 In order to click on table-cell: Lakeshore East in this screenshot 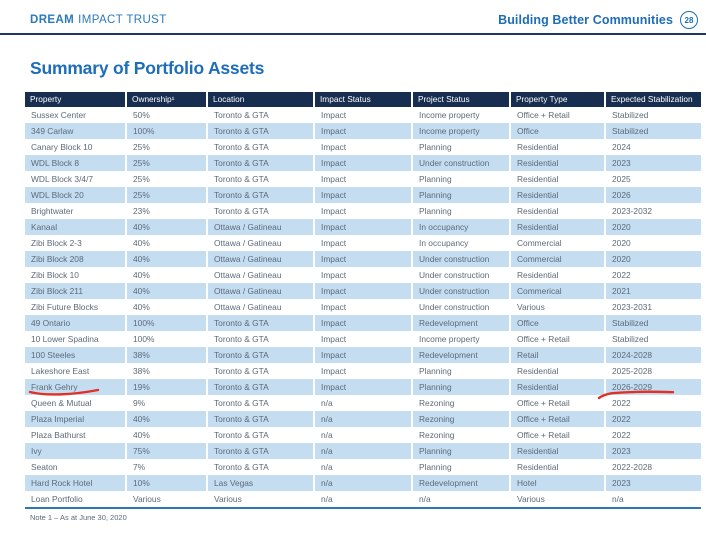, I will do `click(60, 371)`.